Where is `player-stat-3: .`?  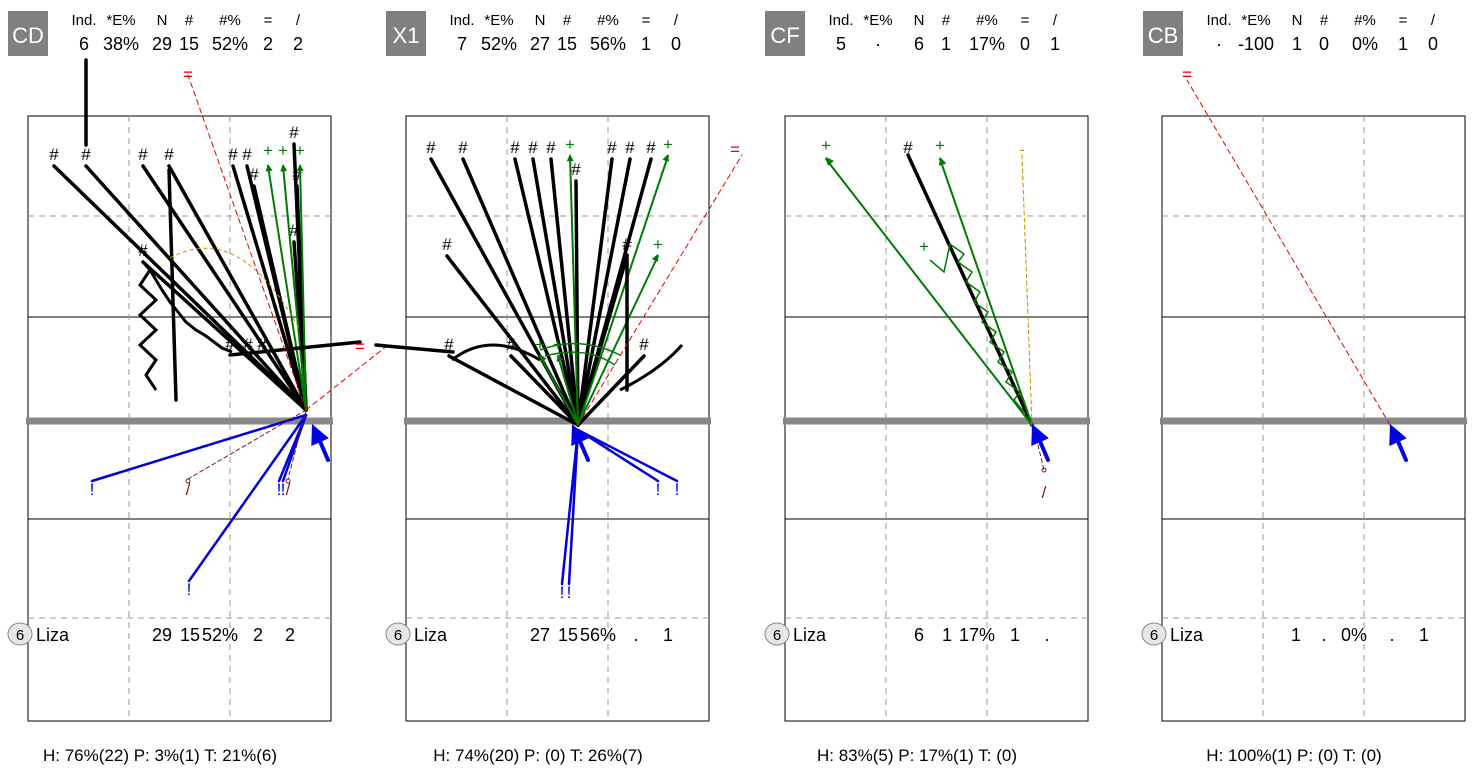 player-stat-3: . is located at coordinates (1391, 635).